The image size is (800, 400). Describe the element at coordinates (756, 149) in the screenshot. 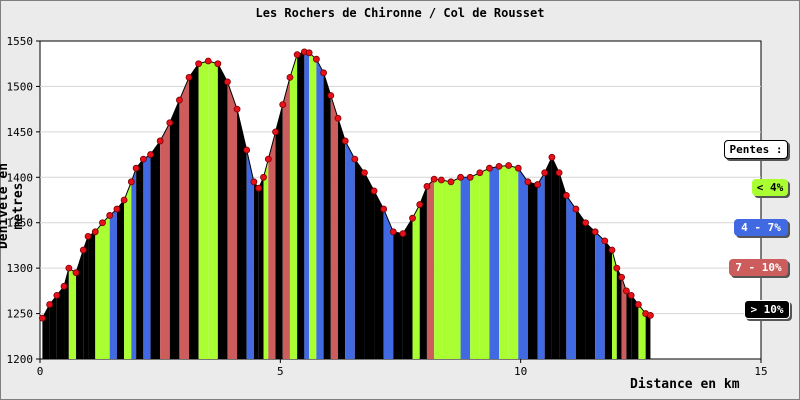

I see `legend-title: Pentes :` at that location.